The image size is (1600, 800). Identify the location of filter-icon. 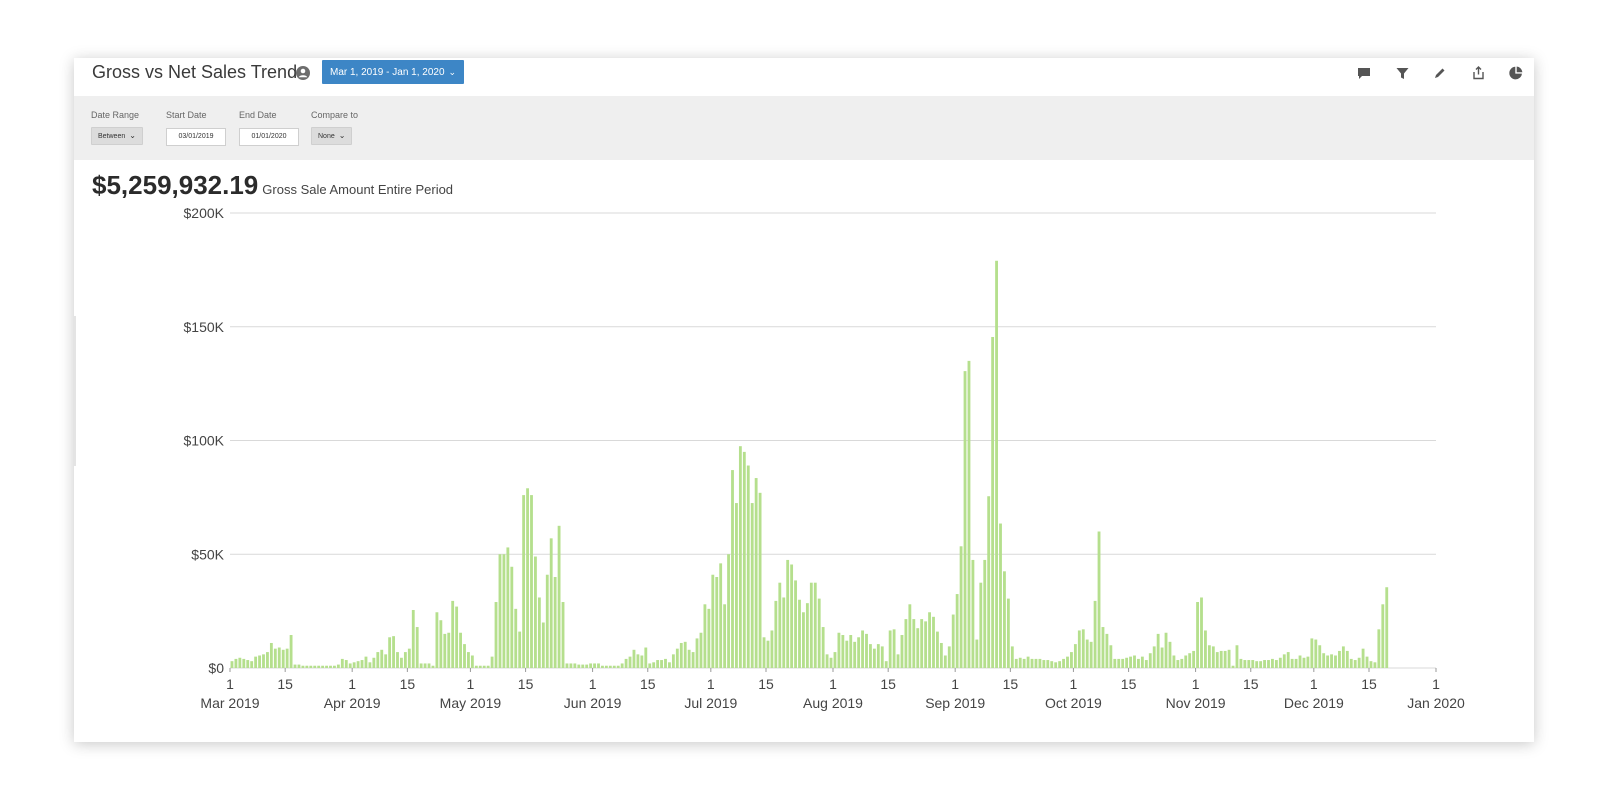
(1402, 73).